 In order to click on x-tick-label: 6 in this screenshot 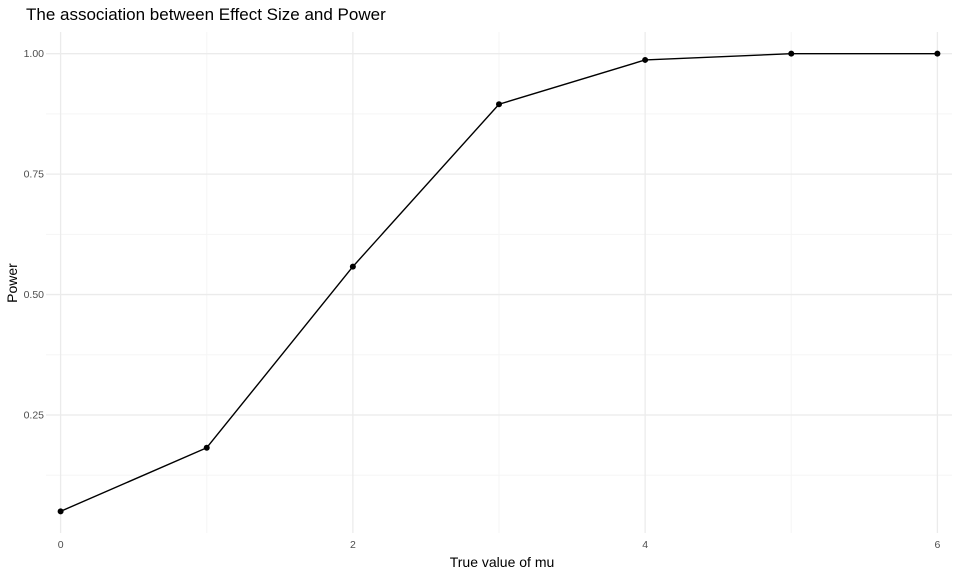, I will do `click(937, 545)`.